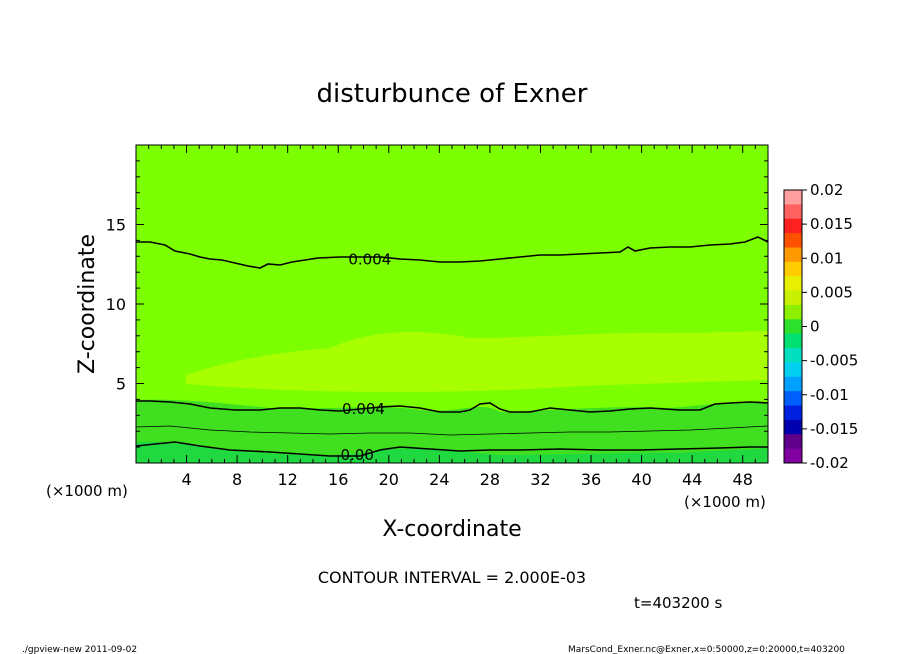  Describe the element at coordinates (829, 463) in the screenshot. I see `colorbar-tick-label: -0.02` at that location.